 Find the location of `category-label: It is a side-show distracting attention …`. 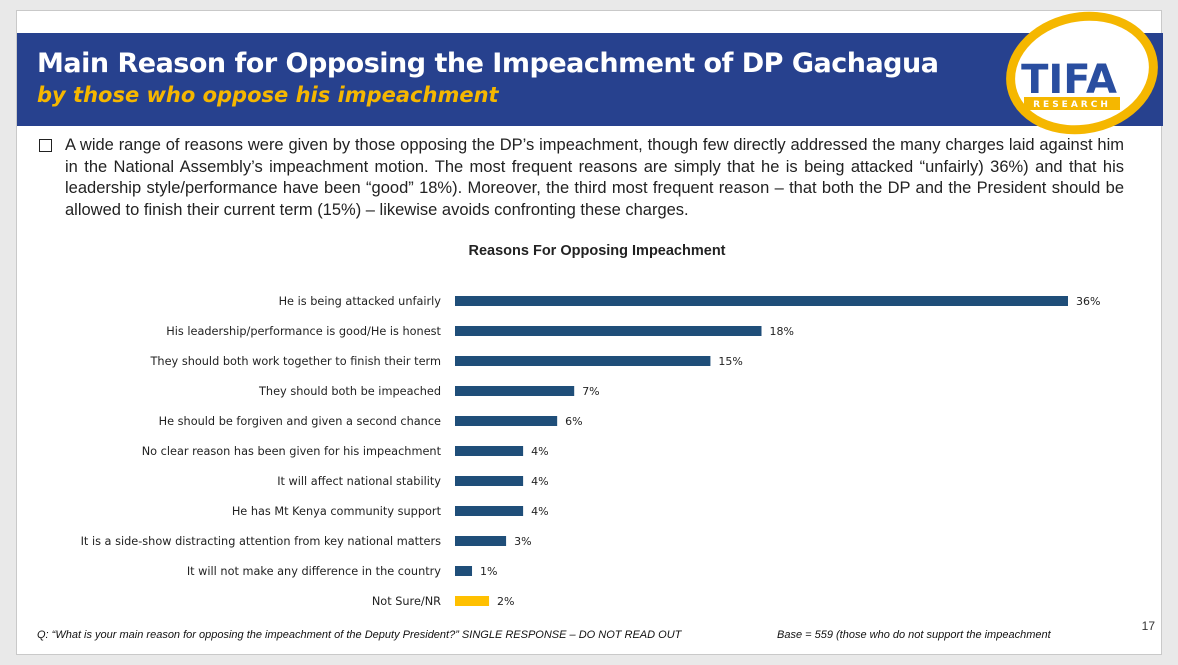

category-label: It is a side-show distracting attention … is located at coordinates (261, 541).